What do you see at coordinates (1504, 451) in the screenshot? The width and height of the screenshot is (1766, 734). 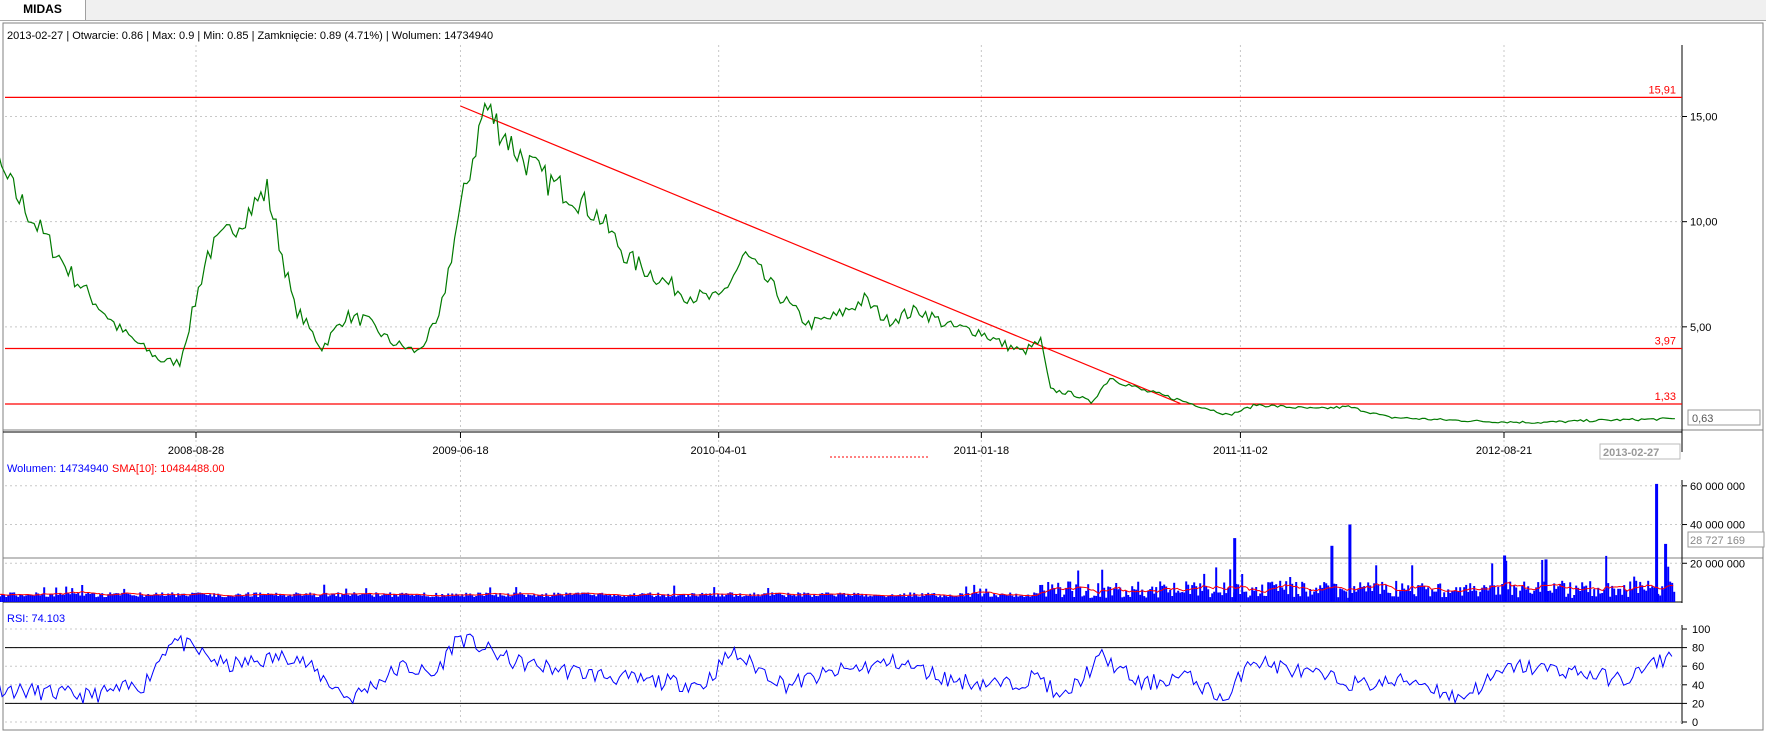 I see `x-tick-label-5: 2012-08-21` at bounding box center [1504, 451].